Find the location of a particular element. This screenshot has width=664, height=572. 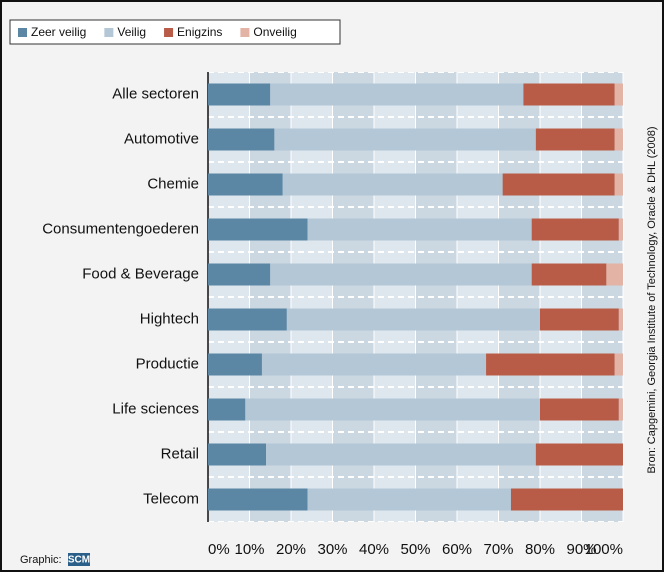

legend-label: Veilig is located at coordinates (131, 32).